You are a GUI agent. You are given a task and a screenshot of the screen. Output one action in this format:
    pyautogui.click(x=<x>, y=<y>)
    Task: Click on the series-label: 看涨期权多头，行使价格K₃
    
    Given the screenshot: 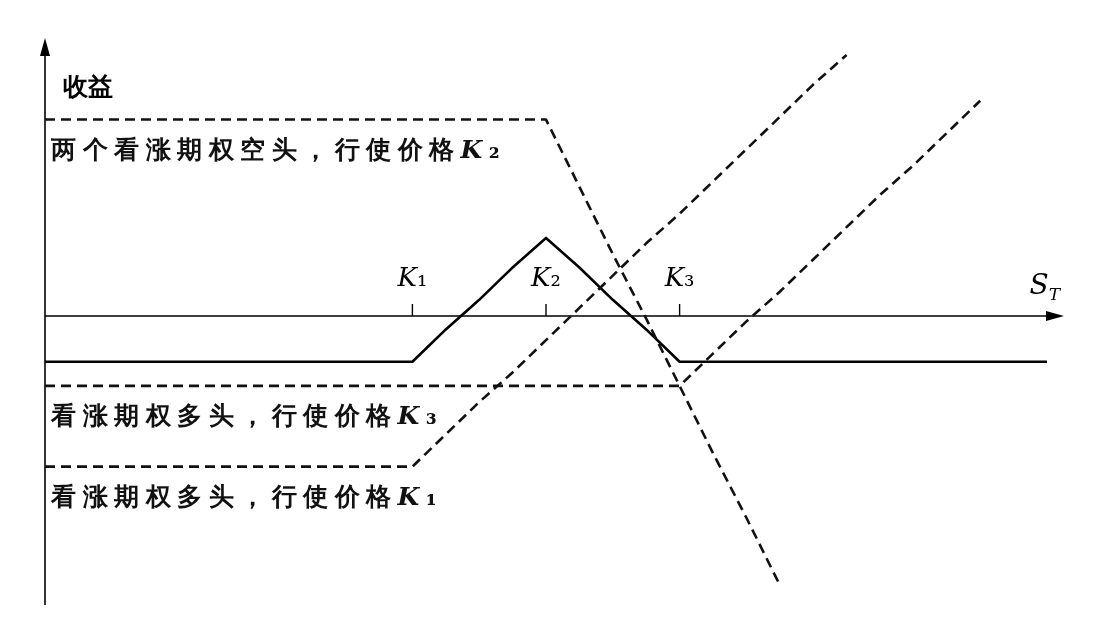 What is the action you would take?
    pyautogui.click(x=247, y=415)
    